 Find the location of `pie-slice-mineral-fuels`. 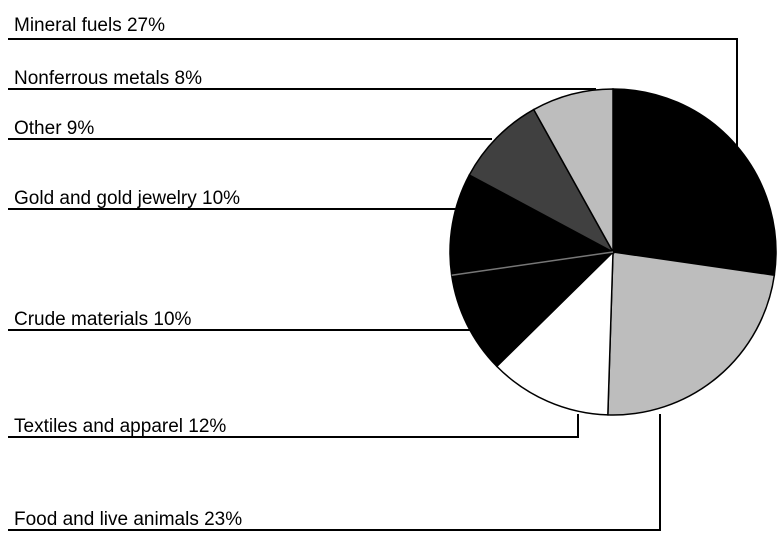

pie-slice-mineral-fuels is located at coordinates (694, 182).